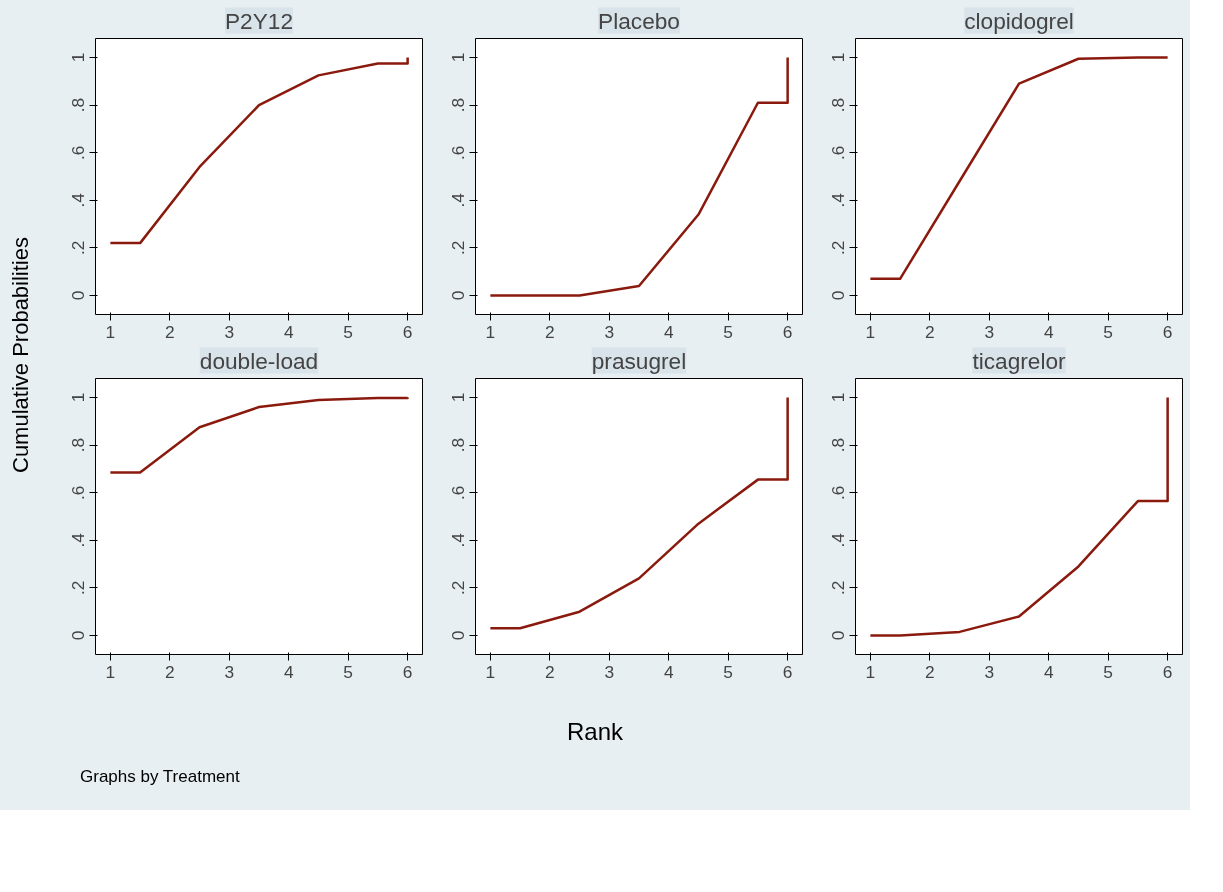 This screenshot has width=1223, height=892. What do you see at coordinates (20, 355) in the screenshot?
I see `y-axis-title: Cumulative Probabilities` at bounding box center [20, 355].